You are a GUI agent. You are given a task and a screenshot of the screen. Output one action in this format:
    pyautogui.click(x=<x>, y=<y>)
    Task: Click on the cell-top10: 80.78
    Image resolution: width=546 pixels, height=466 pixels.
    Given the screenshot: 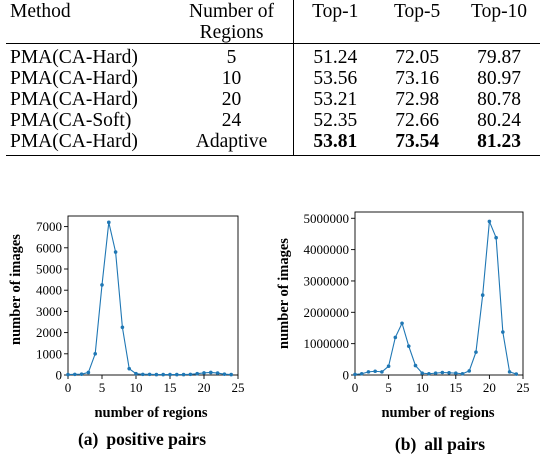 What is the action you would take?
    pyautogui.click(x=499, y=99)
    